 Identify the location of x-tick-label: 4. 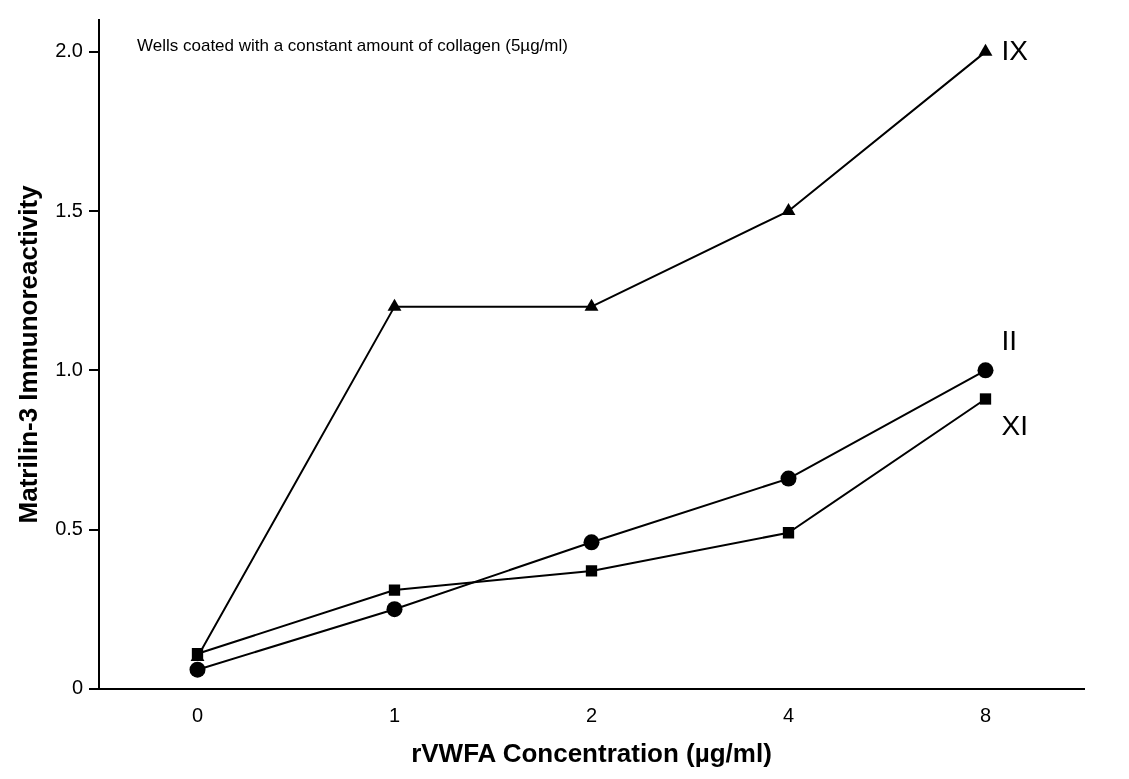
(788, 715).